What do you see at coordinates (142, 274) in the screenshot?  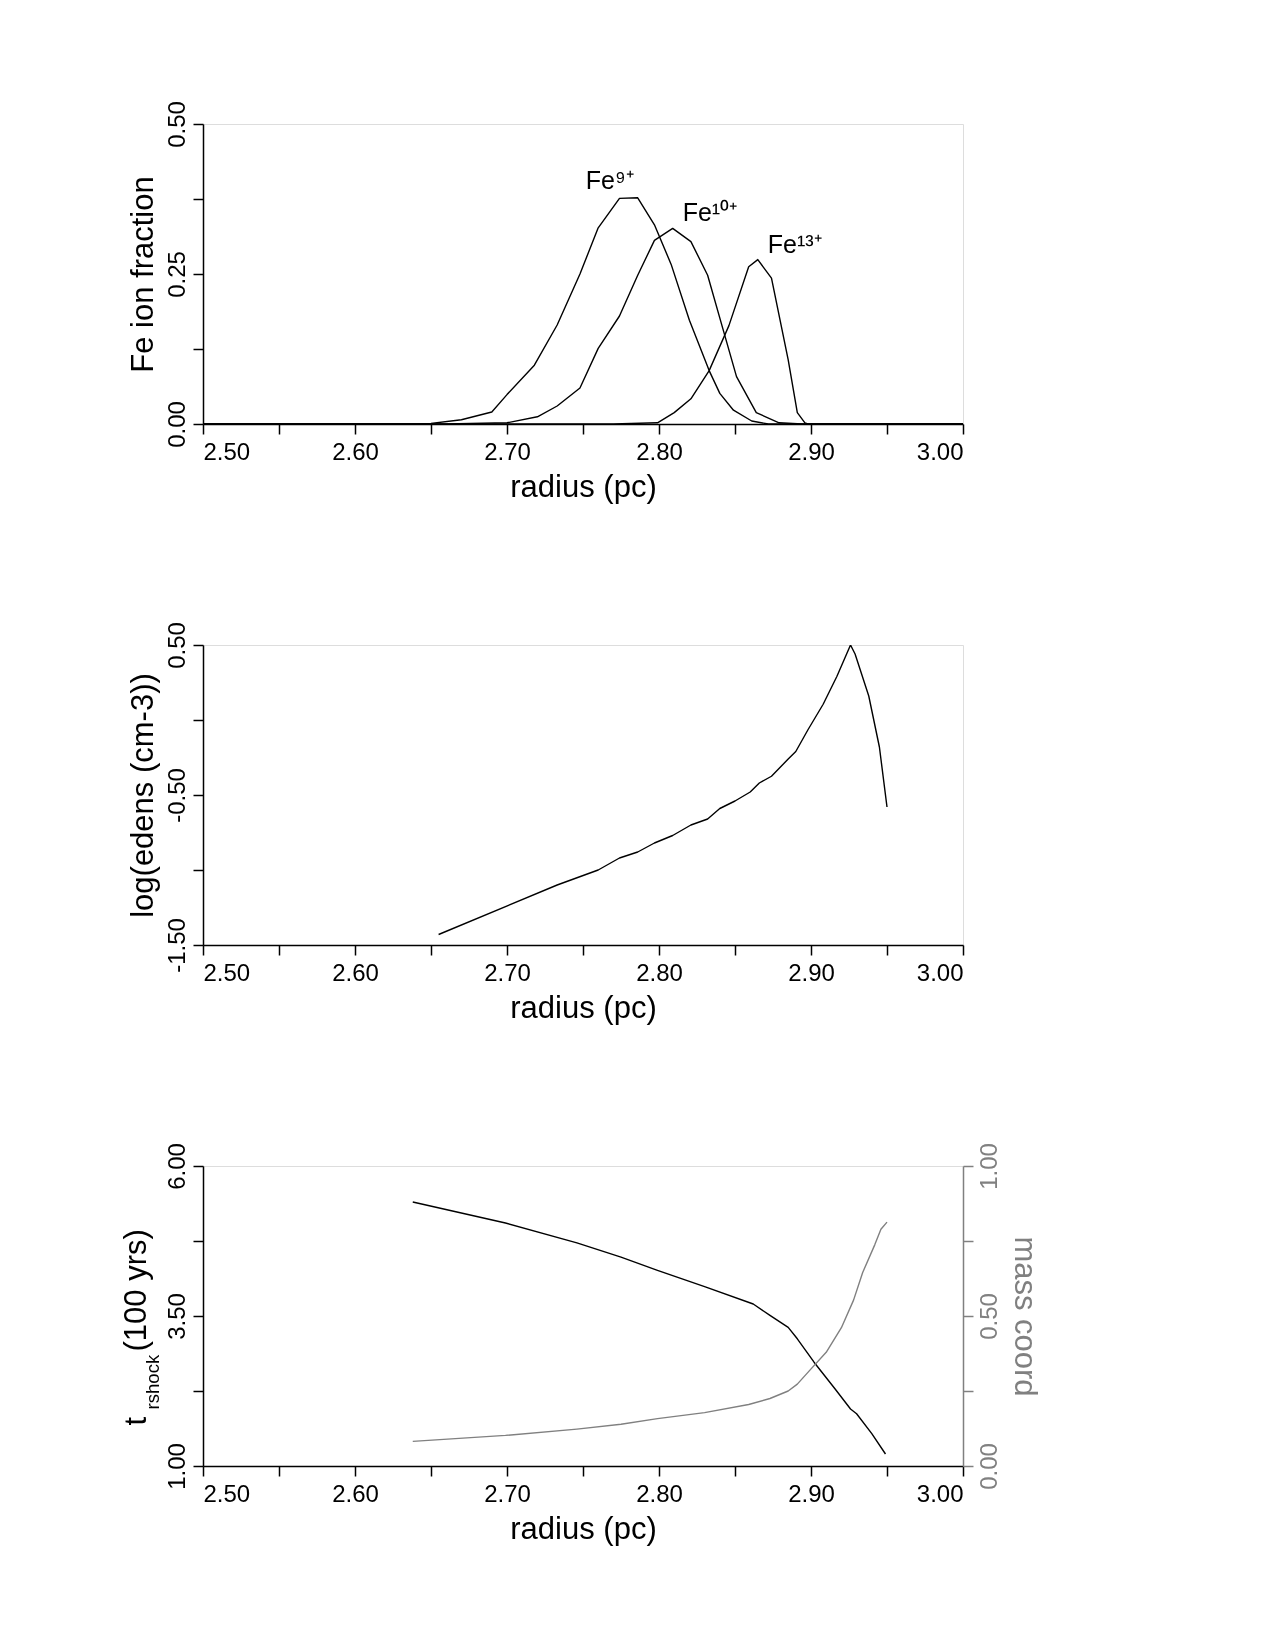 I see `y-axis-title: Fe ion fraction` at bounding box center [142, 274].